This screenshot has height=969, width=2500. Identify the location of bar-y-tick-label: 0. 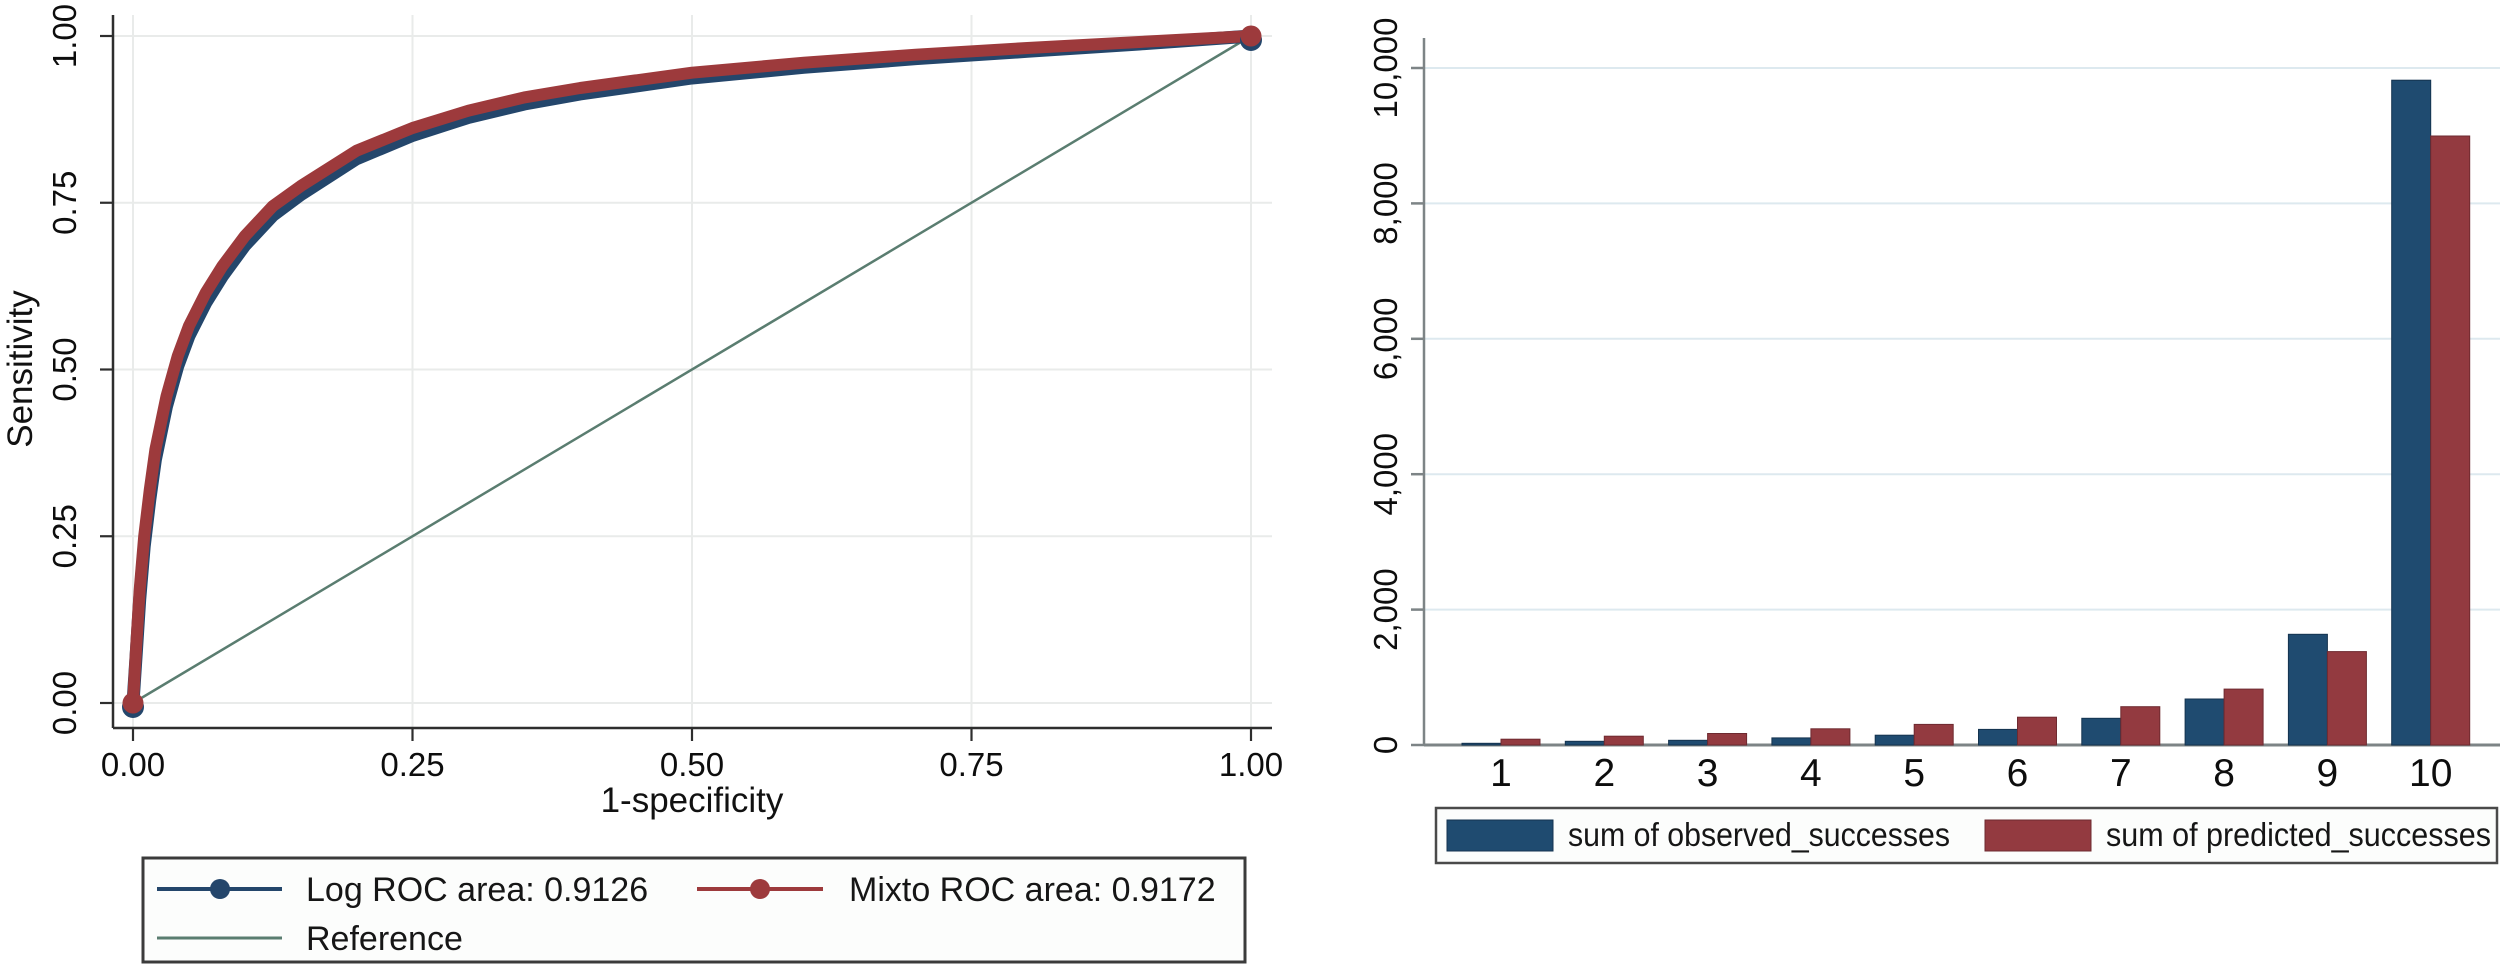
(1385, 745).